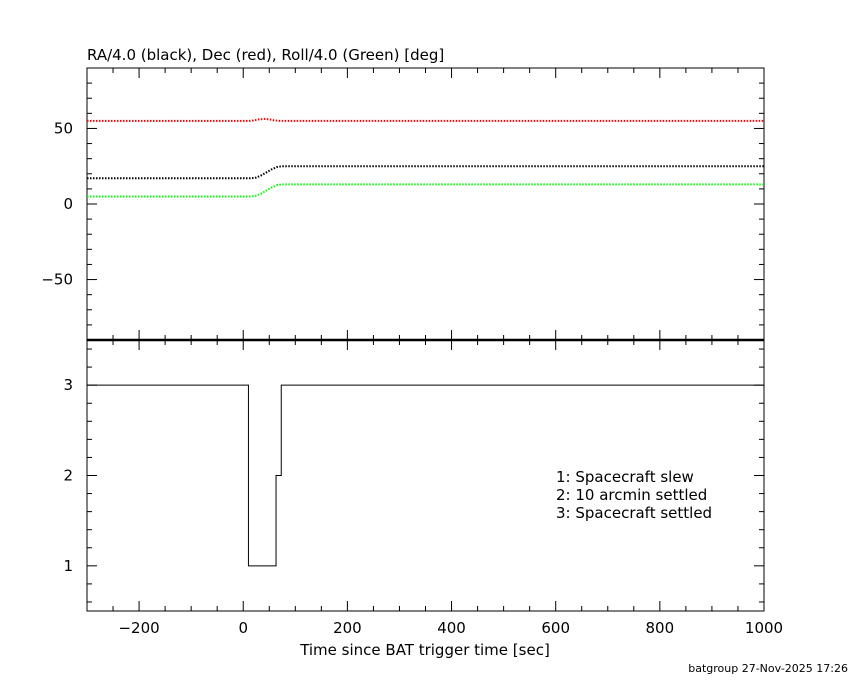 This screenshot has height=680, width=850. Describe the element at coordinates (625, 477) in the screenshot. I see `annotation-slew: 1: Spacecraft slew` at that location.